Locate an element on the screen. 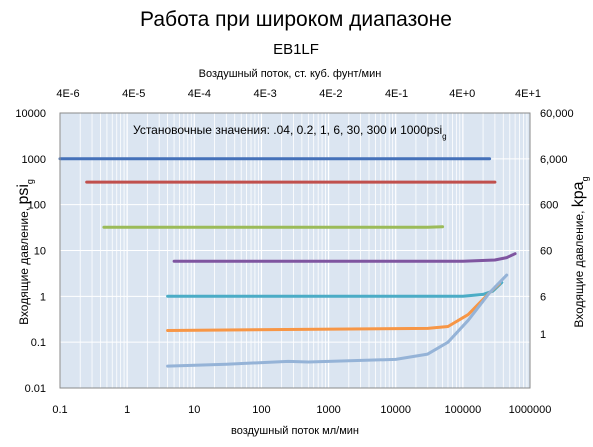 The width and height of the screenshot is (593, 447). chart-title: Работа при широком диапазоне is located at coordinates (296, 19).